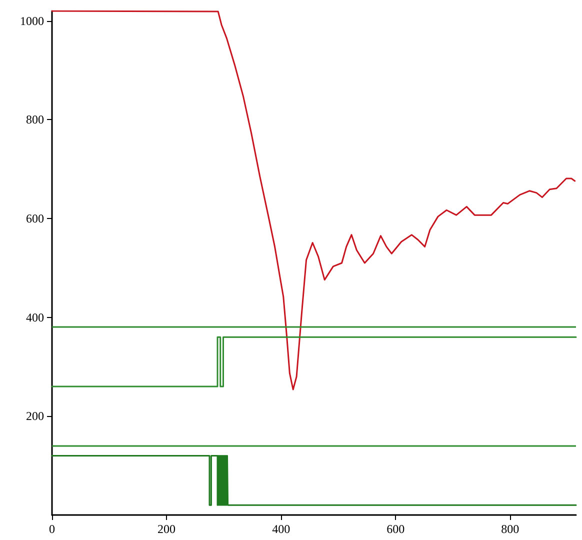 Image resolution: width=582 pixels, height=540 pixels. I want to click on y-tick-label: 400, so click(35, 317).